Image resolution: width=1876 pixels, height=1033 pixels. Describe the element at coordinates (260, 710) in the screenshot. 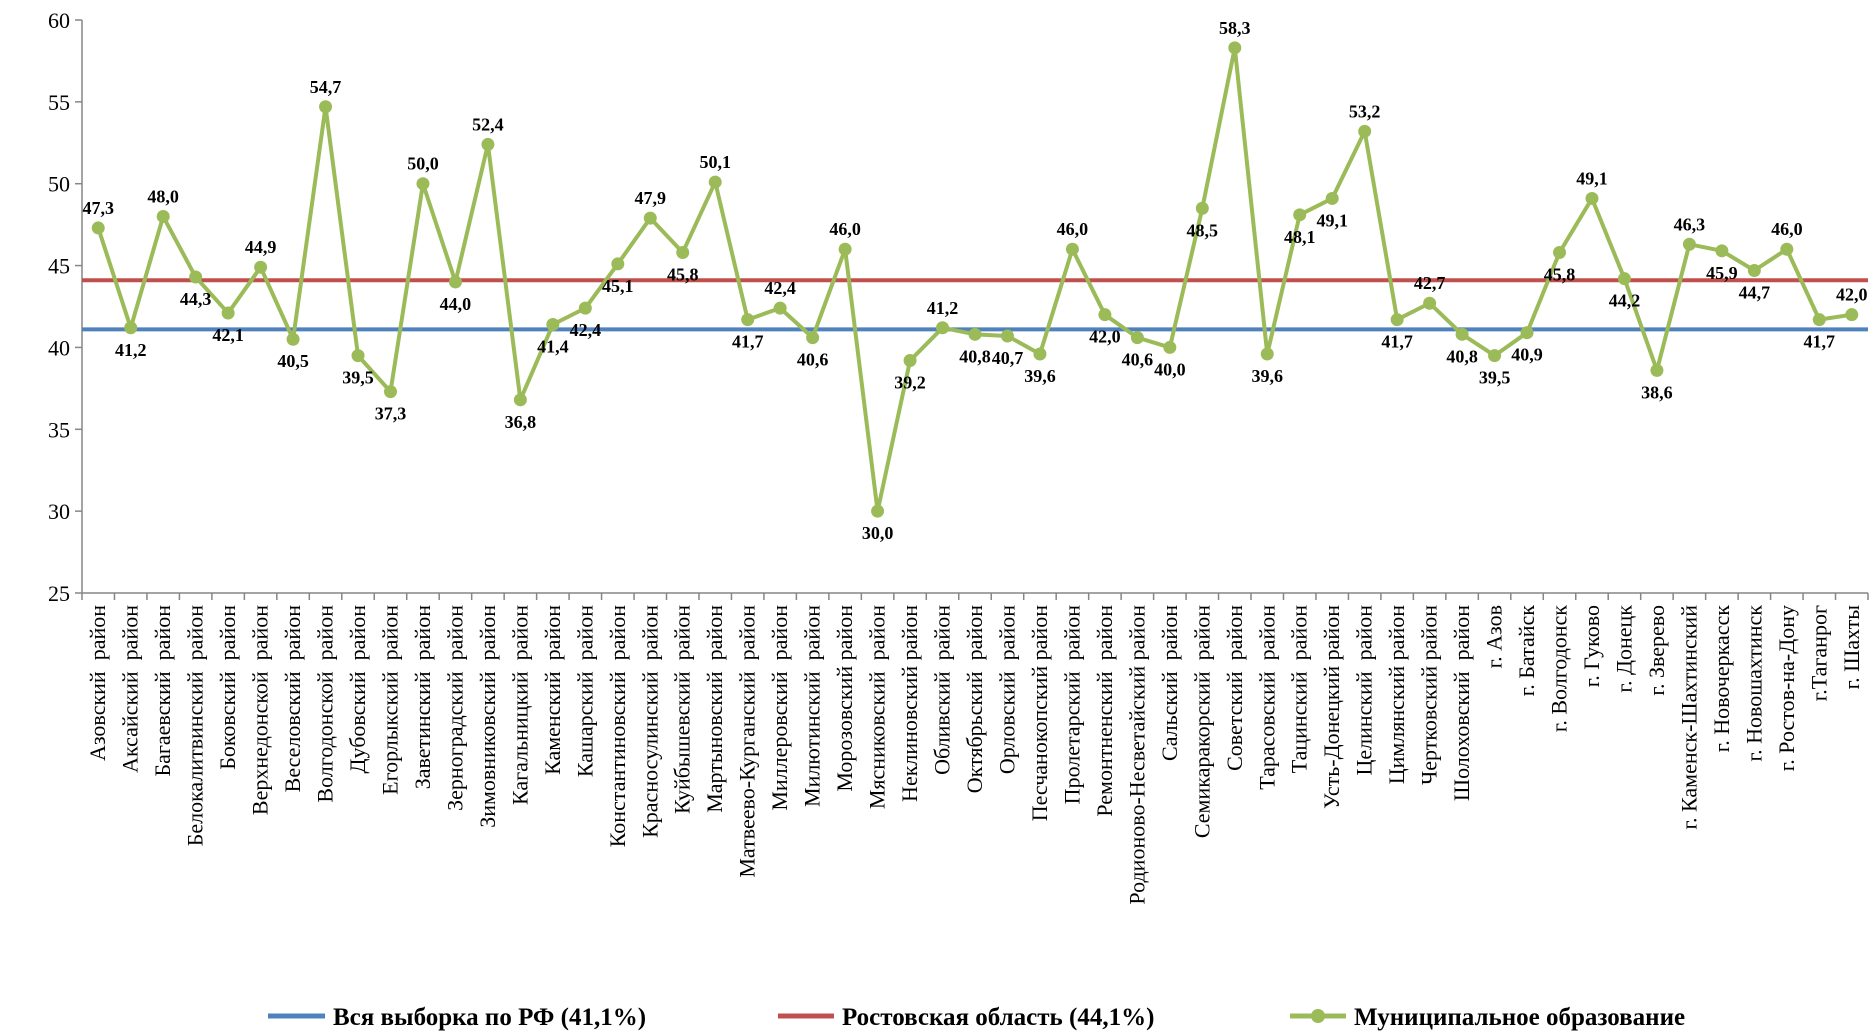

I see `category-label: Верхнедонской район` at that location.